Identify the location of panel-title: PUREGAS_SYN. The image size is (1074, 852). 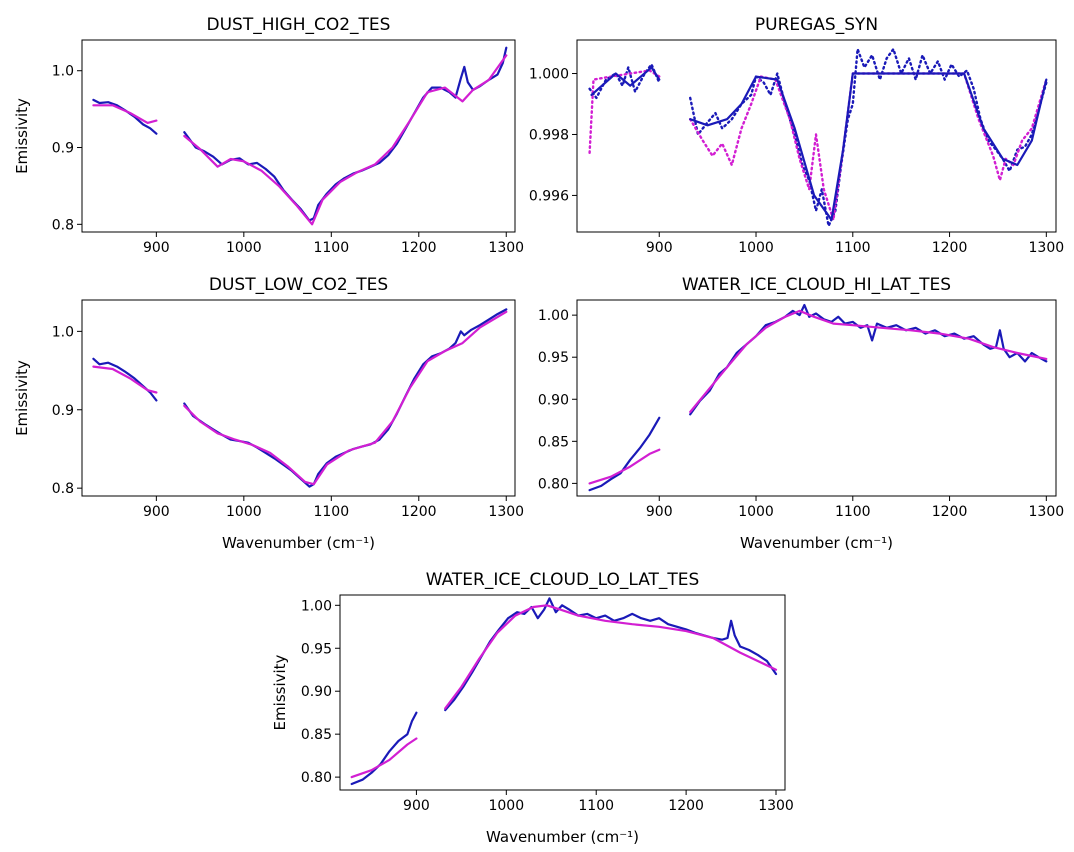
(816, 25).